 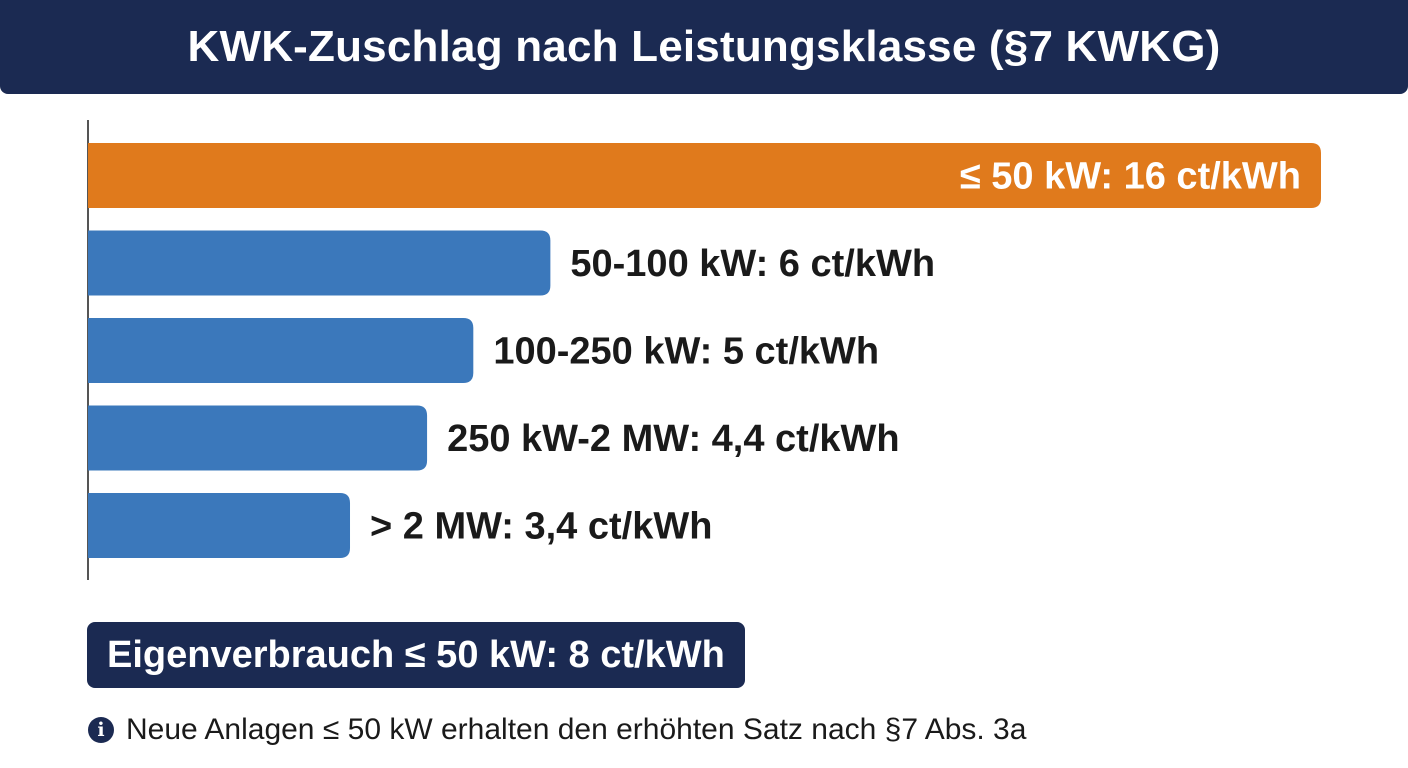 What do you see at coordinates (1130, 177) in the screenshot?
I see `bar-label-0: ≤ 50 kW: 16 ct/kWh` at bounding box center [1130, 177].